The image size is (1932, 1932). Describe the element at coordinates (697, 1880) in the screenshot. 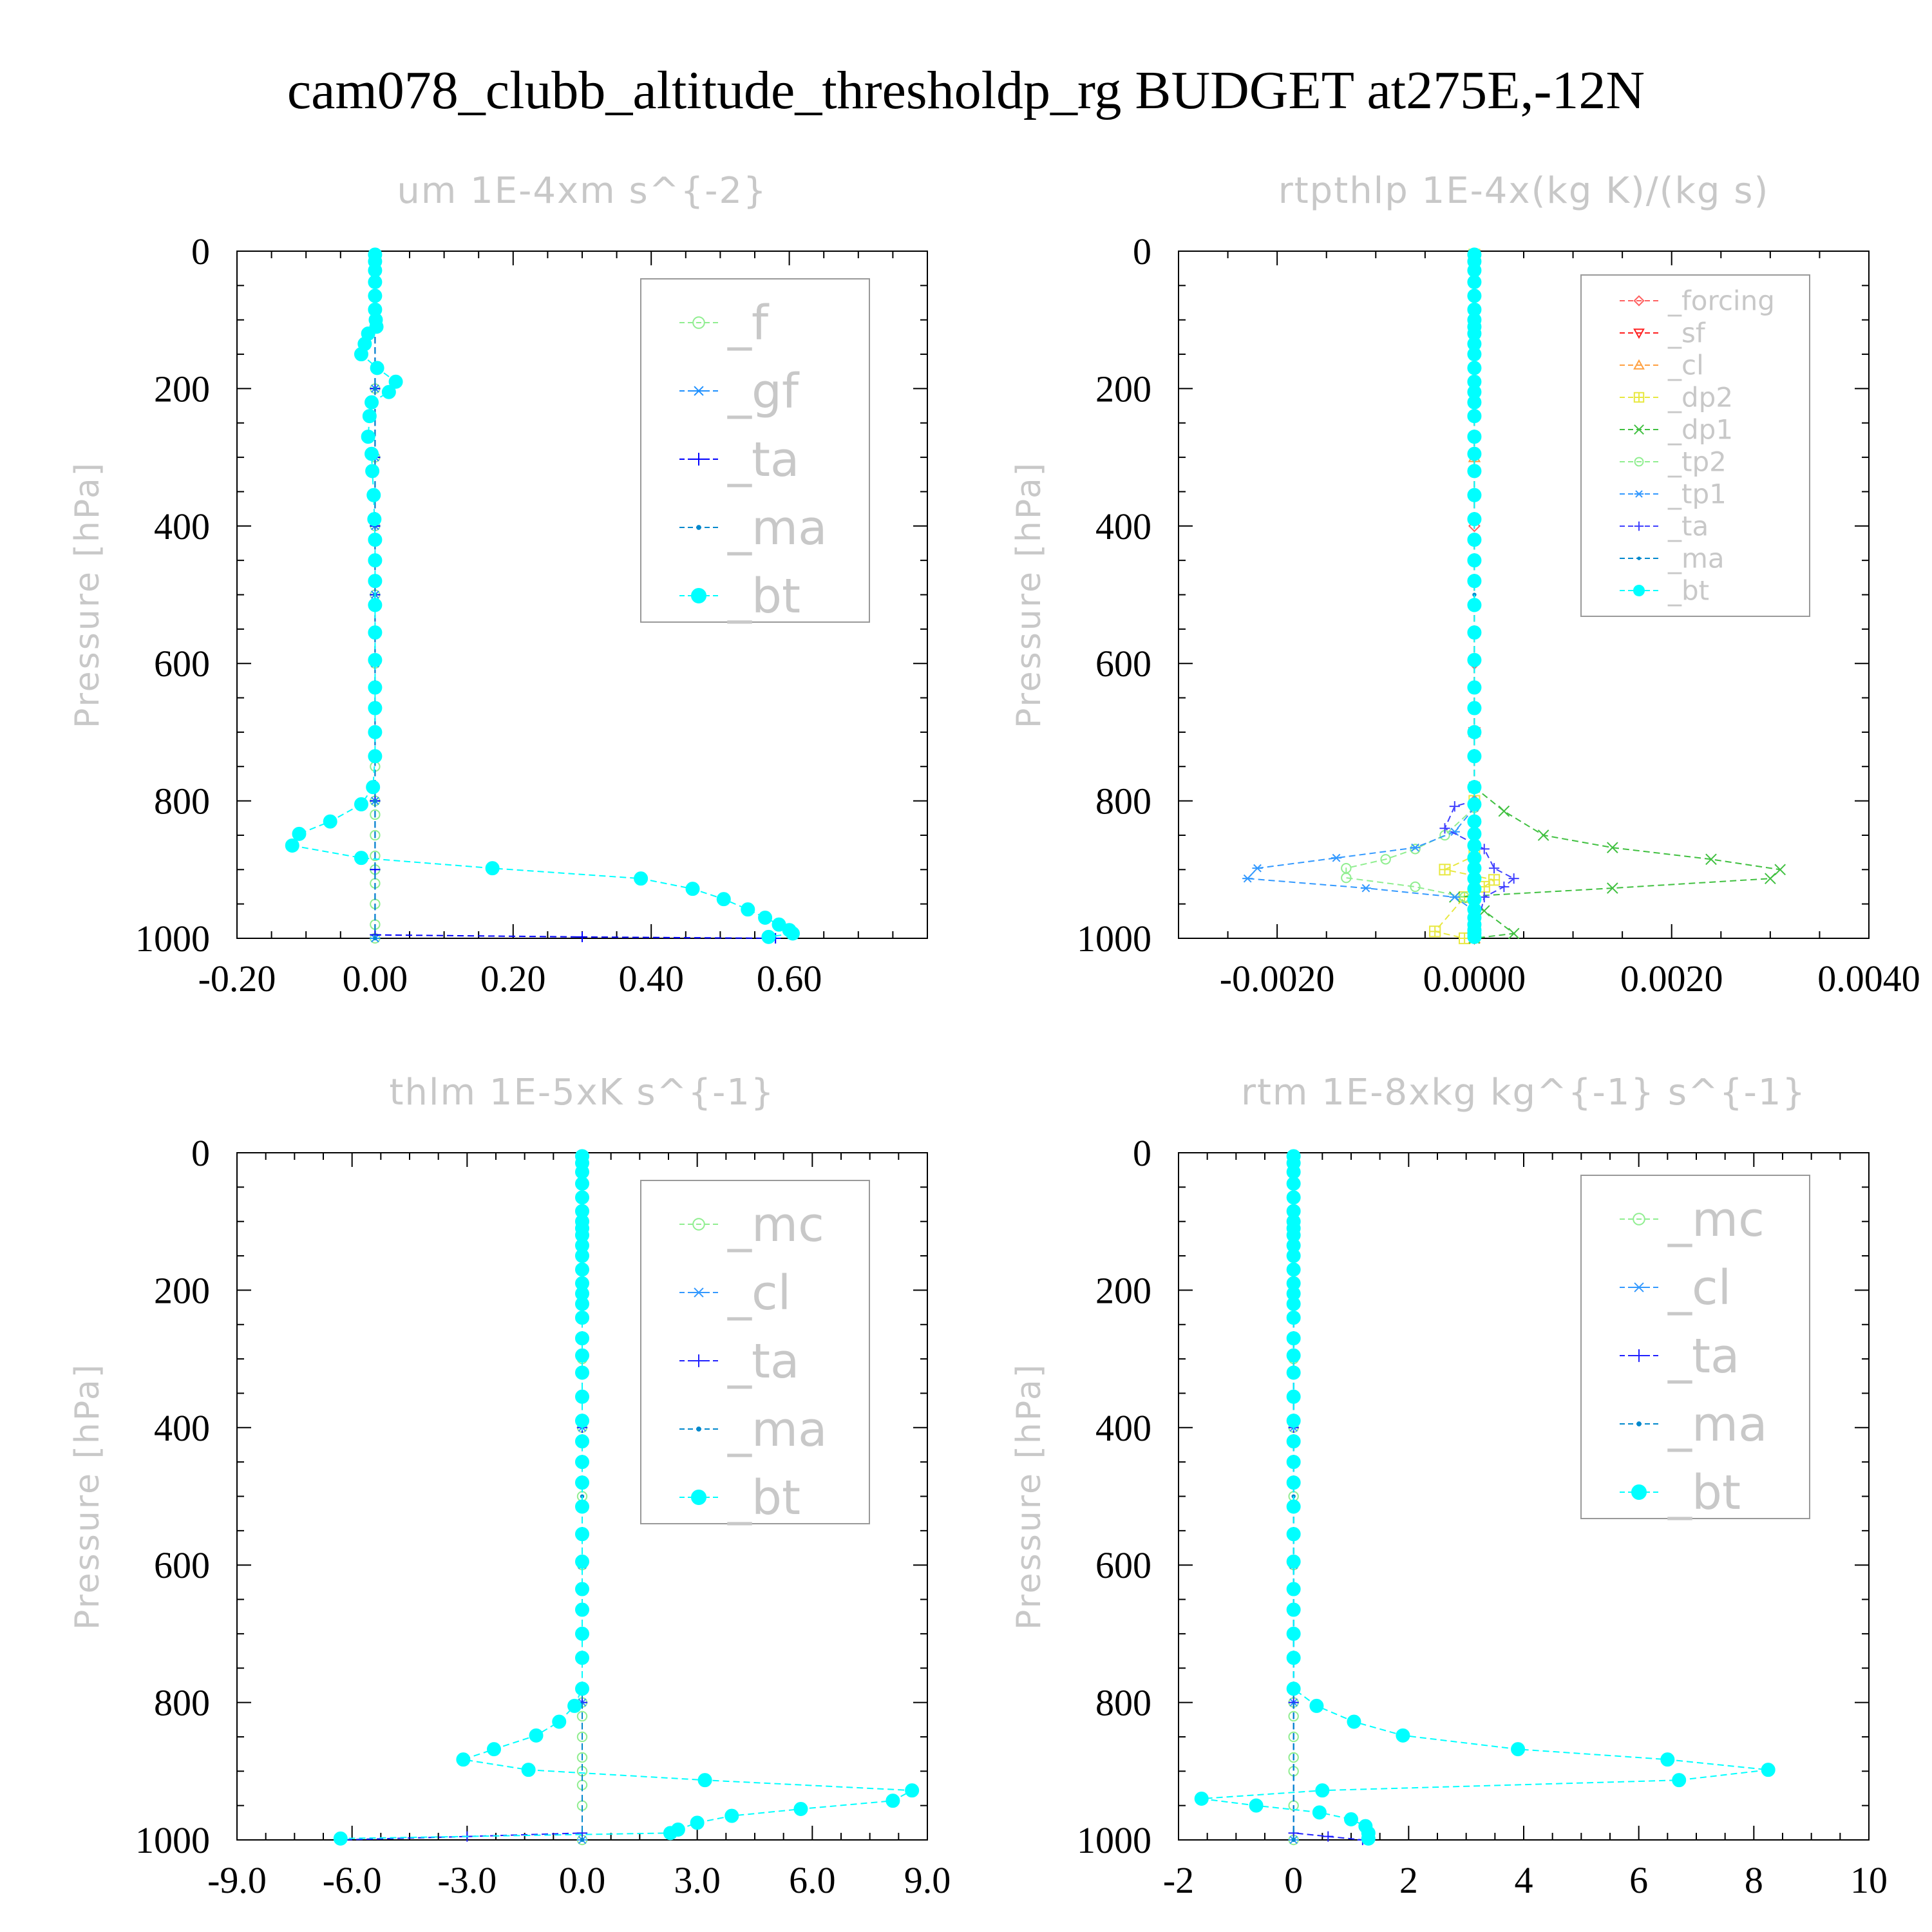

I see `x-tick-label: 3.0` at that location.